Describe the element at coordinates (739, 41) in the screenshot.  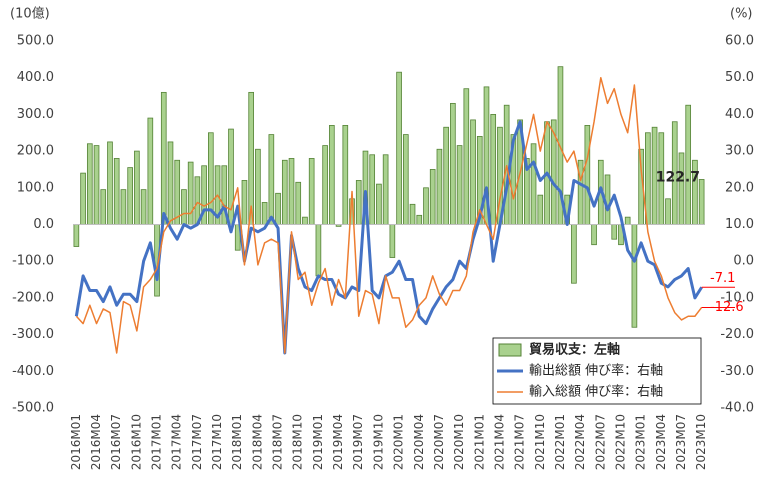
I see `y2-tick-label: 60.0` at that location.